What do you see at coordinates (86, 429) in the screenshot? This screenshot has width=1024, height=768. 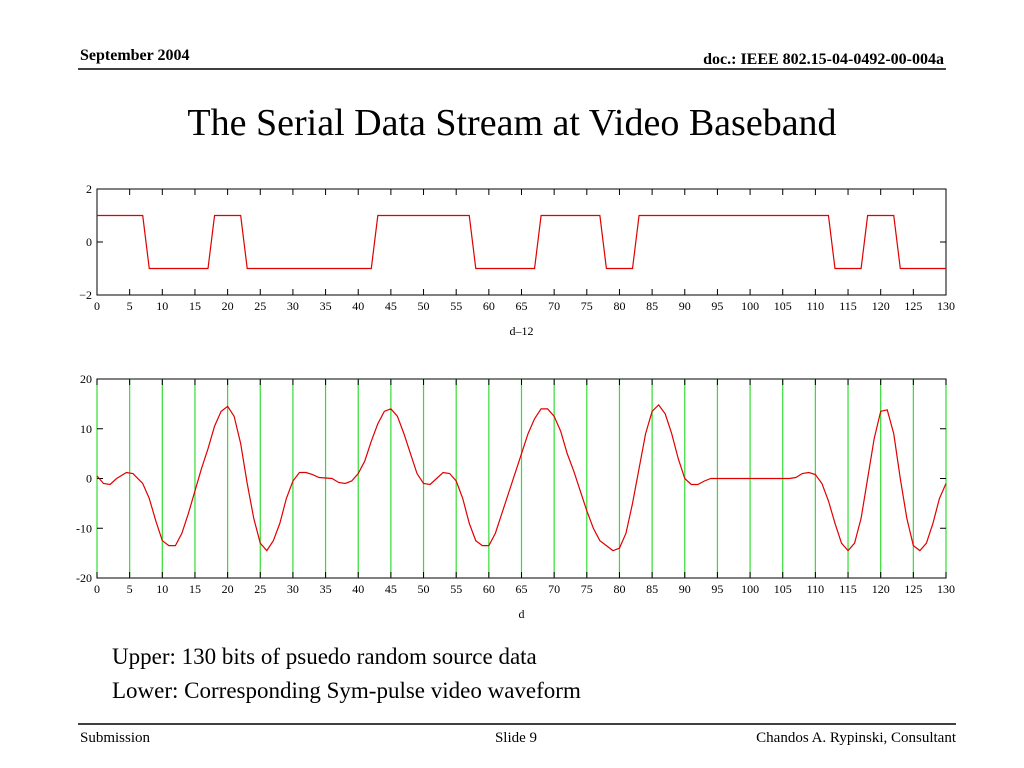 I see `y-tick-label: 10` at bounding box center [86, 429].